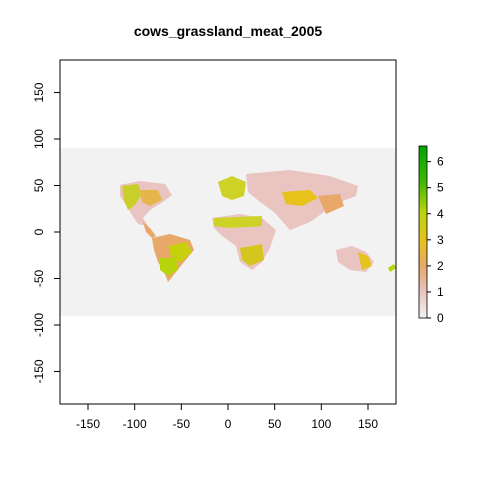  What do you see at coordinates (39, 278) in the screenshot?
I see `y-tick-label: -50` at bounding box center [39, 278].